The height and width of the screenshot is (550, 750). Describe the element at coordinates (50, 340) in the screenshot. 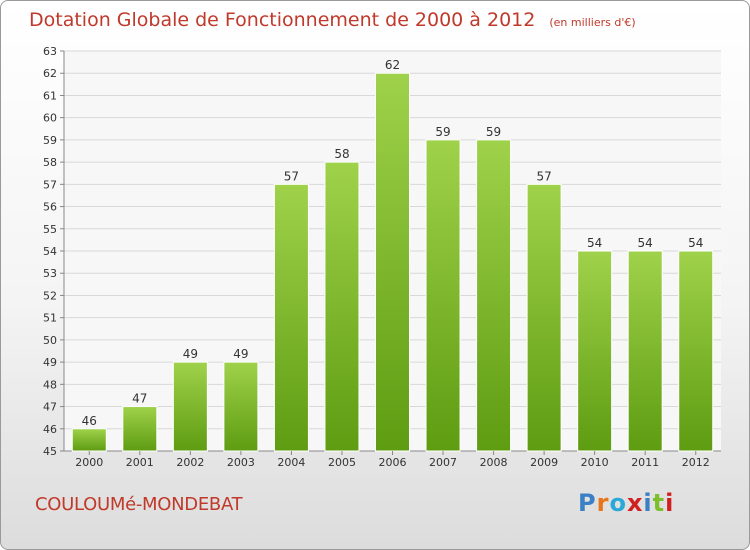

I see `y-tick-label: 50` at that location.